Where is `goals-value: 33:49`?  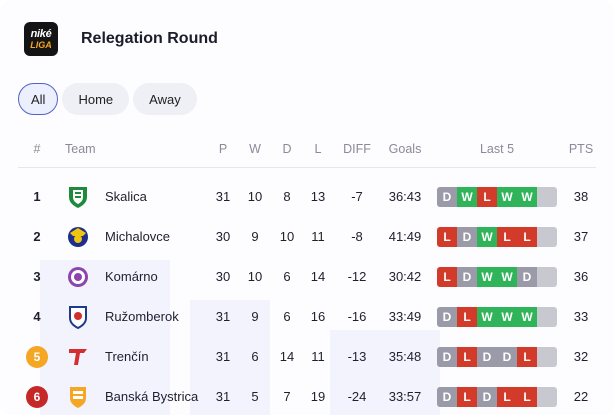 goals-value: 33:49 is located at coordinates (405, 316).